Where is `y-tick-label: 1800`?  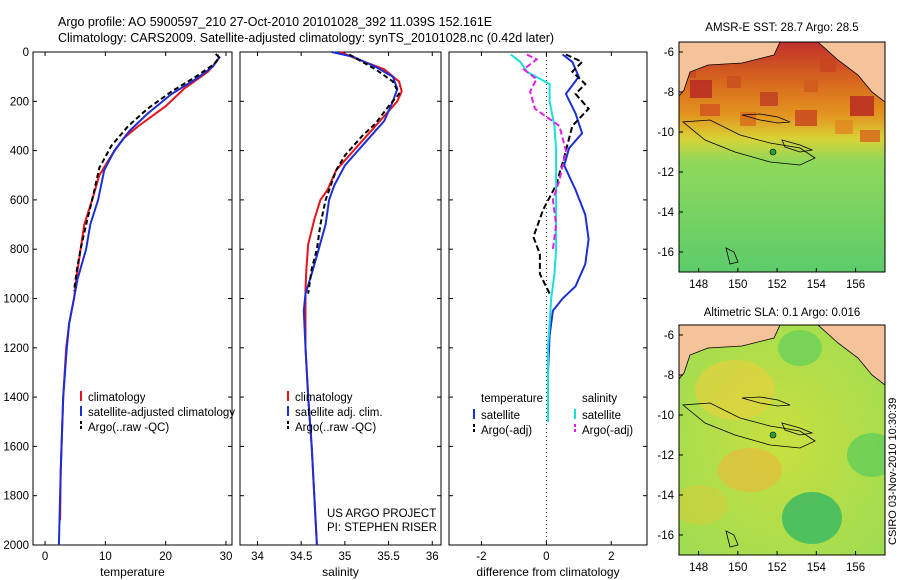
y-tick-label: 1800 is located at coordinates (16, 497).